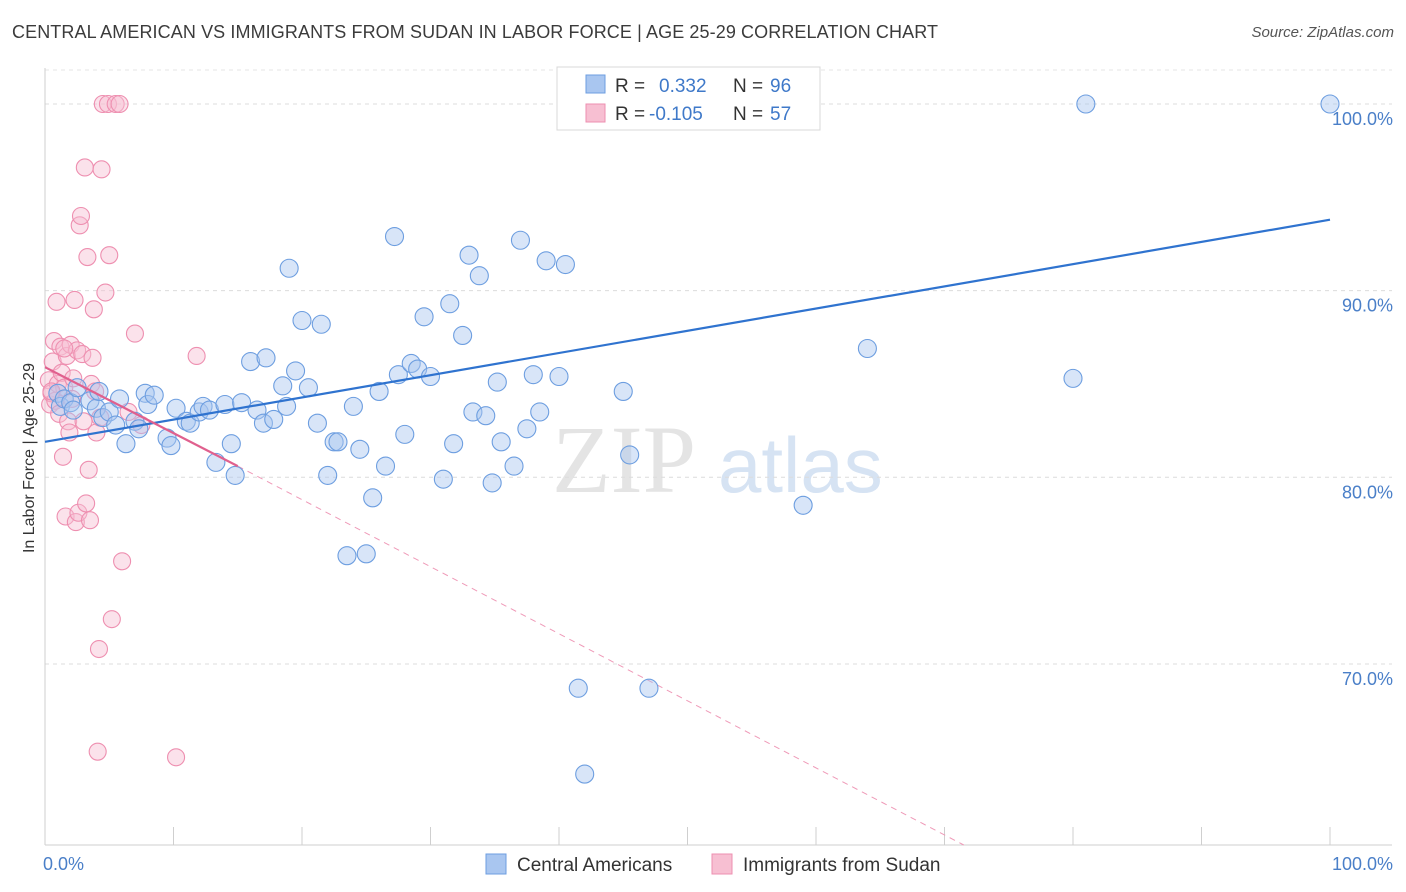  What do you see at coordinates (141, 417) in the screenshot?
I see `trend-line-sudan` at bounding box center [141, 417].